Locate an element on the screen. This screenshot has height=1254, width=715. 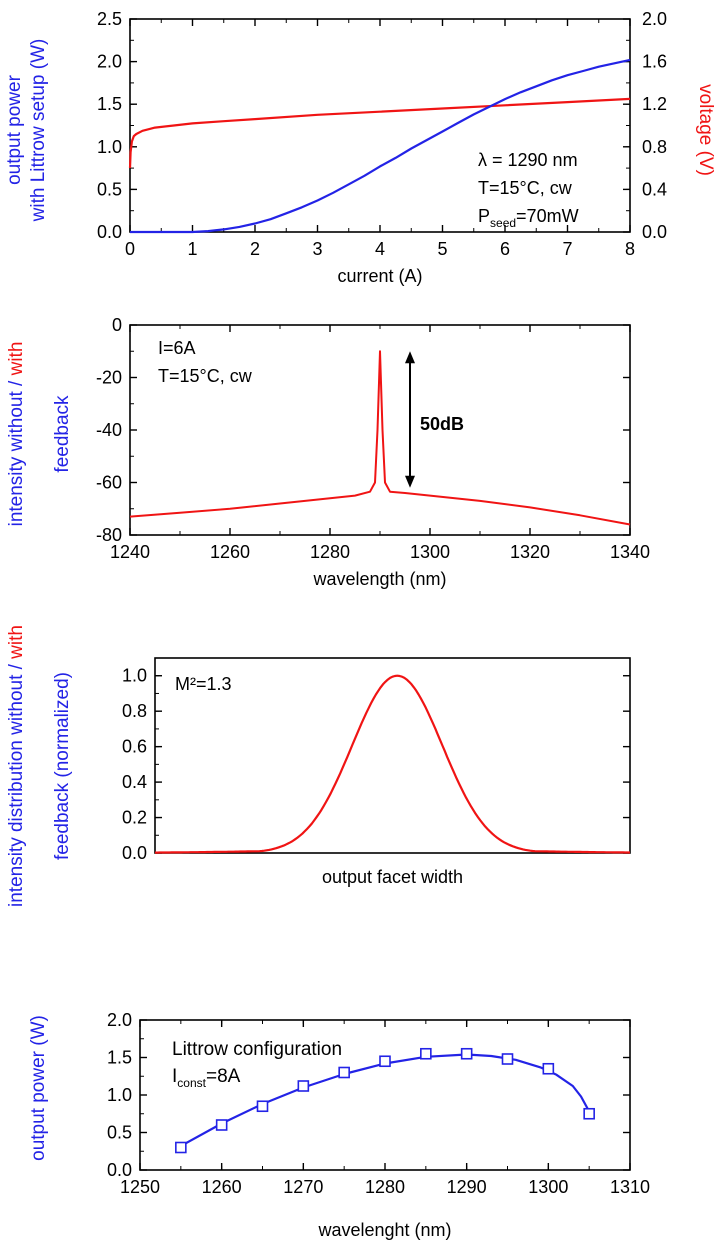
p1-xtick-label-6: 6 is located at coordinates (505, 249).